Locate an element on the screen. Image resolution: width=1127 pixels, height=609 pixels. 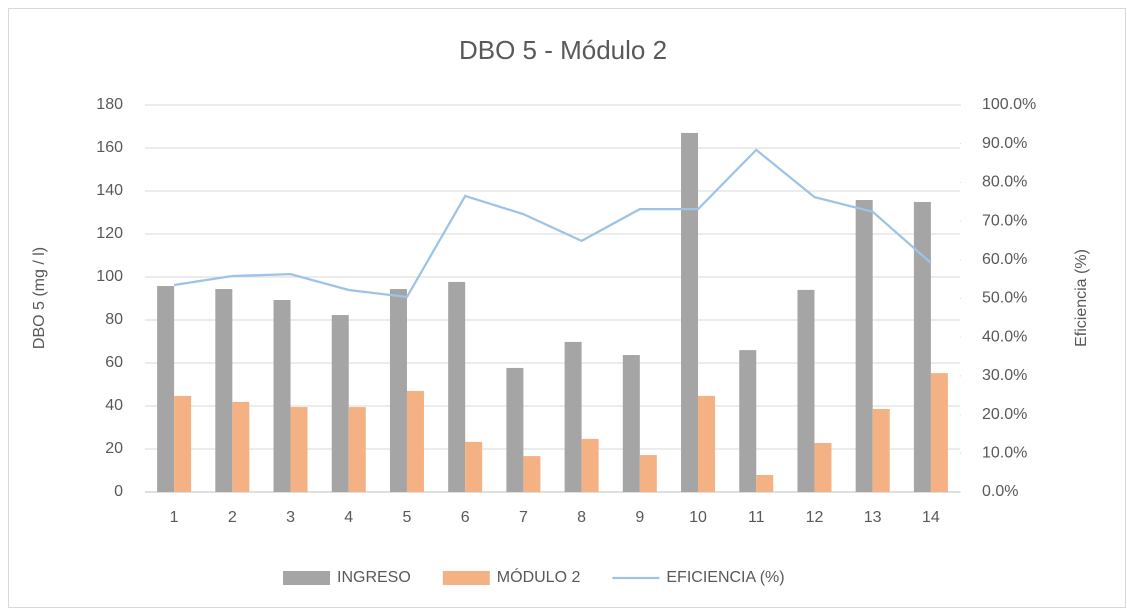
y2-tick-label: 90.0% is located at coordinates (1004, 143).